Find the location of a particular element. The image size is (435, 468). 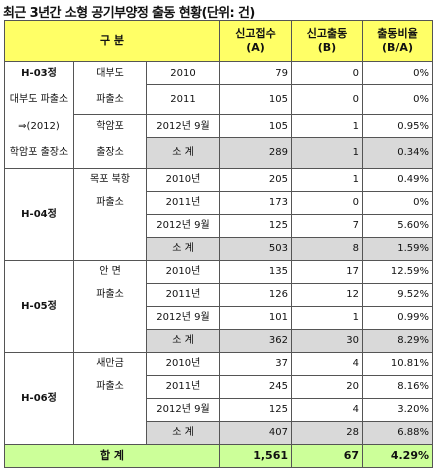

subtotal-row: 소 계 407 28 6.88% is located at coordinates (219, 432).